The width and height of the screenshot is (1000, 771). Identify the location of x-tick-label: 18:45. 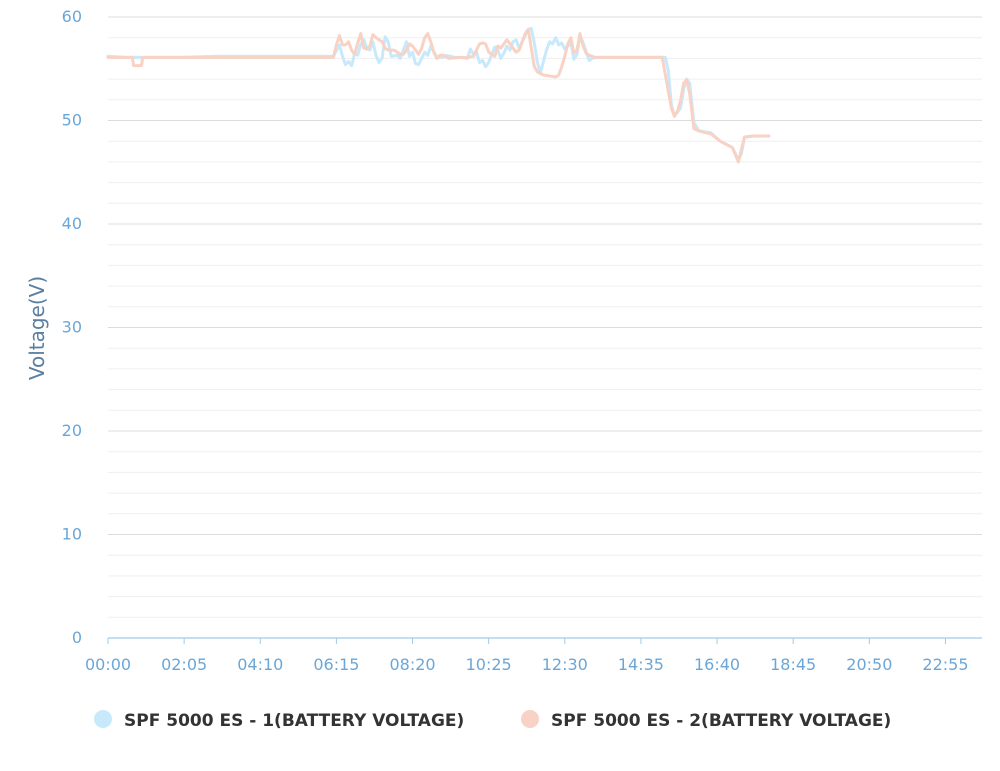
(793, 664).